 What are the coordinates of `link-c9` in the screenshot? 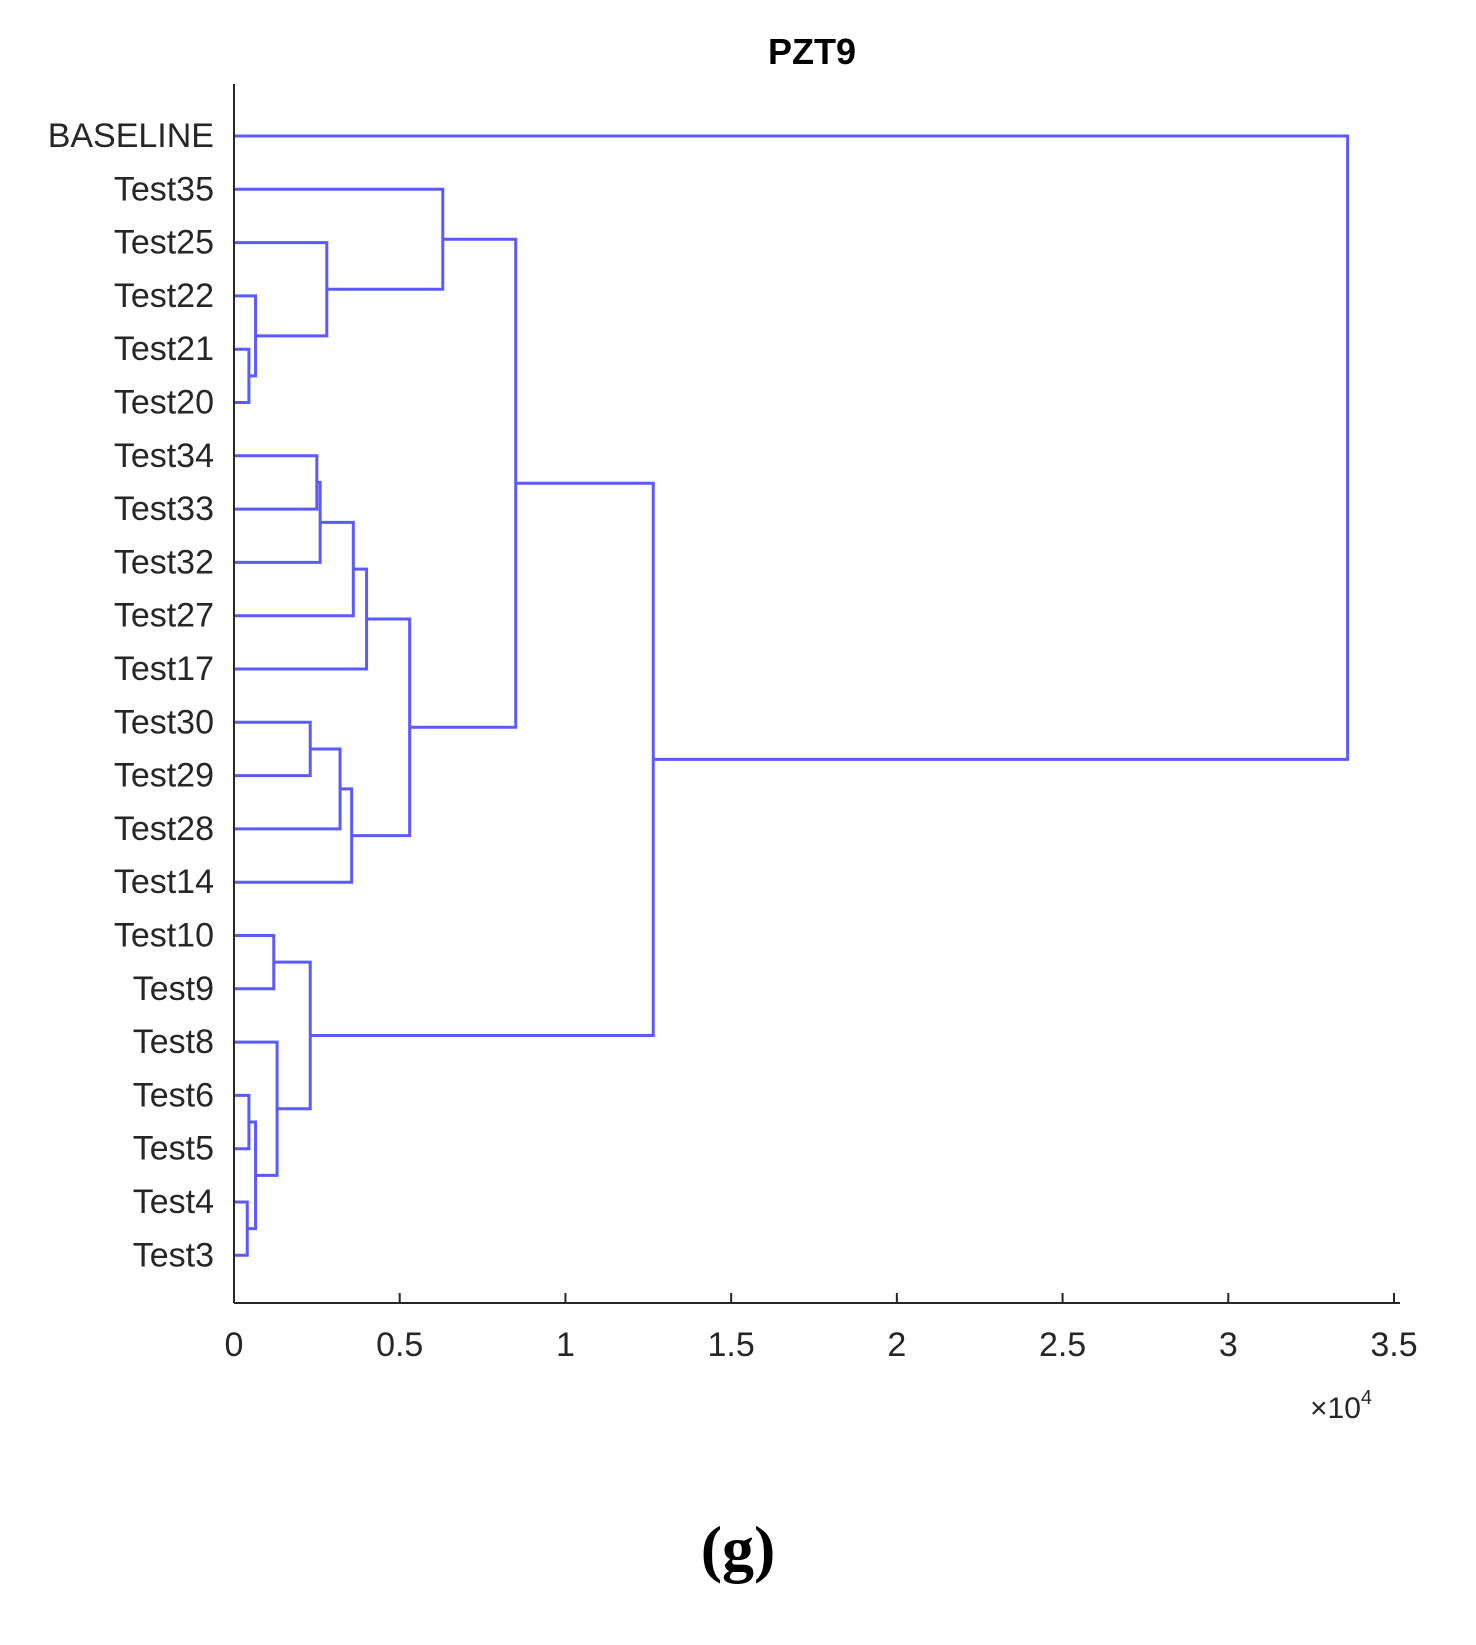 It's located at (273, 749).